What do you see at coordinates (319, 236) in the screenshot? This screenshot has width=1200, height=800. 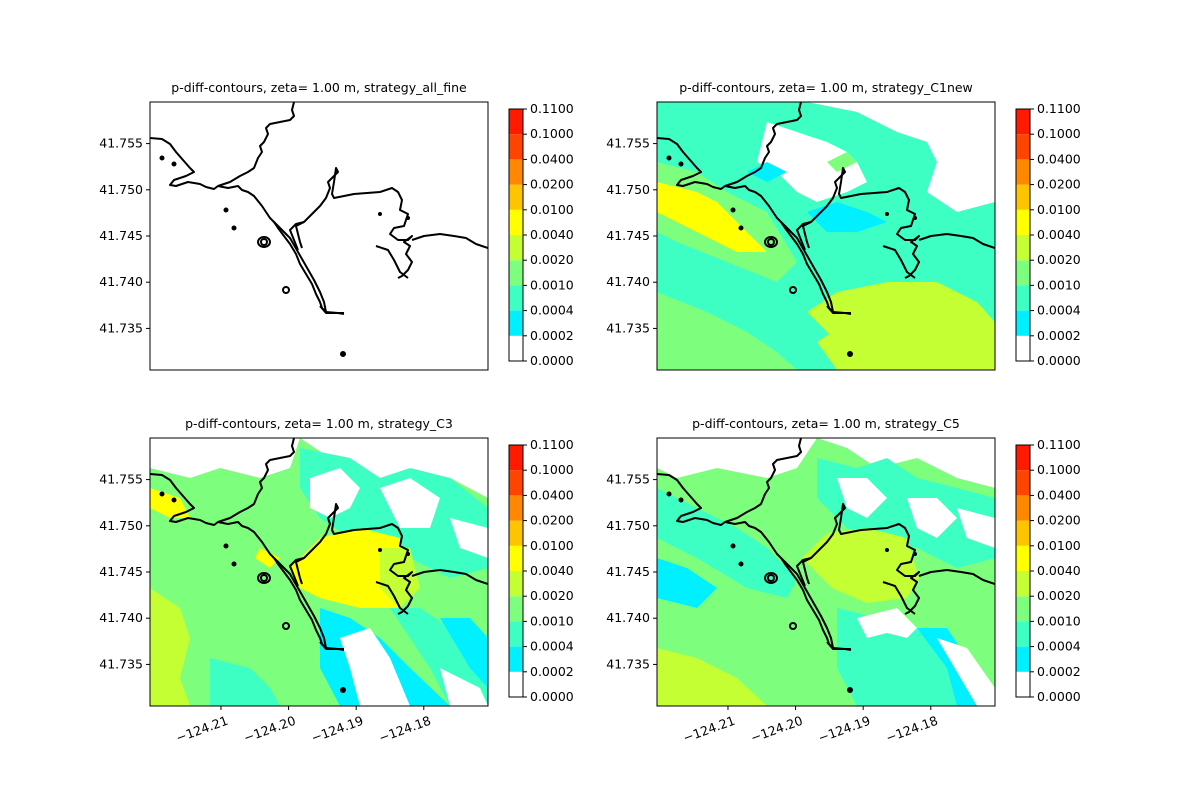 I see `plot-background` at bounding box center [319, 236].